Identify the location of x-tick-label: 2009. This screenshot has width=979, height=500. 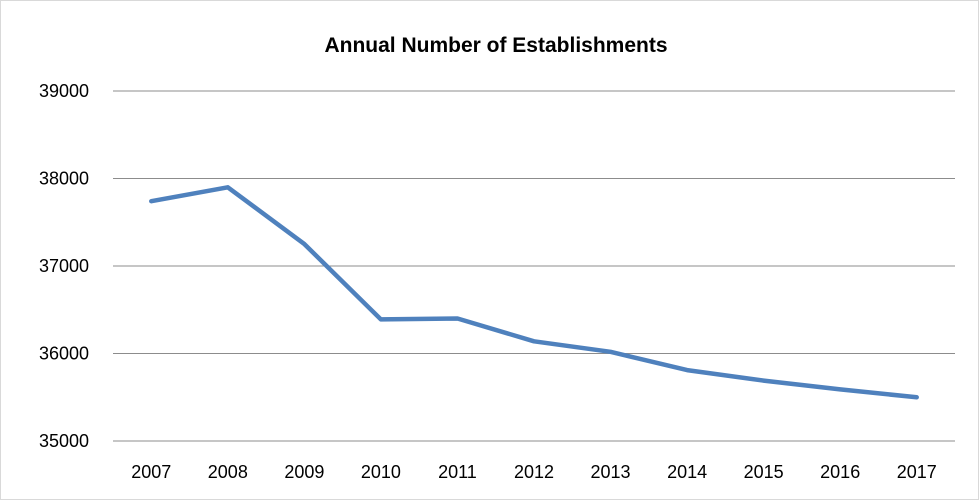
(304, 472).